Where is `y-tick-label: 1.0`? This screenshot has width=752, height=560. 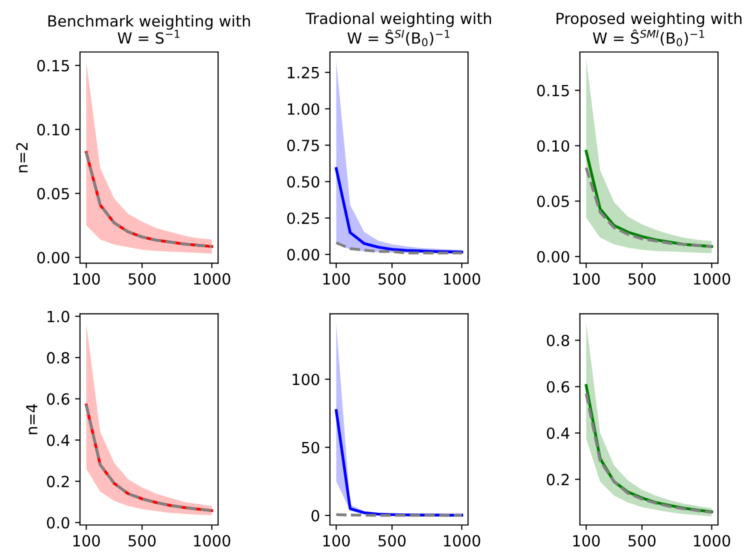
y-tick-label: 1.0 is located at coordinates (59, 316).